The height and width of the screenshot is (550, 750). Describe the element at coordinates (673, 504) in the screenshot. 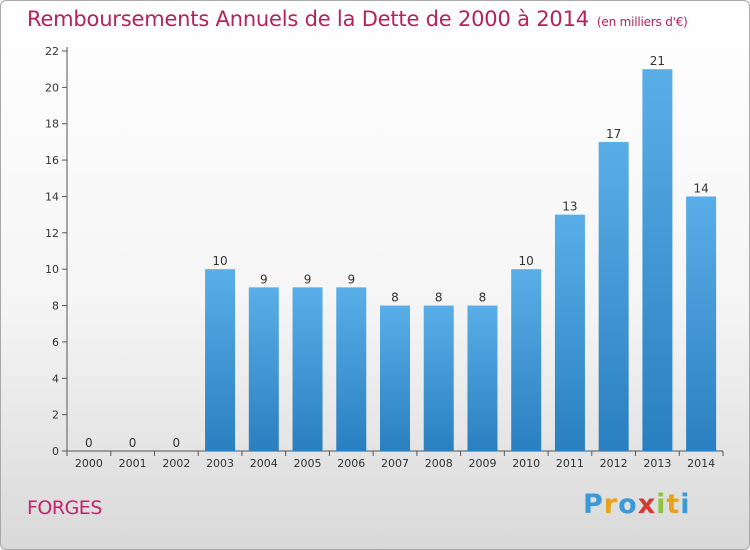

I see `logo-letter: t` at that location.